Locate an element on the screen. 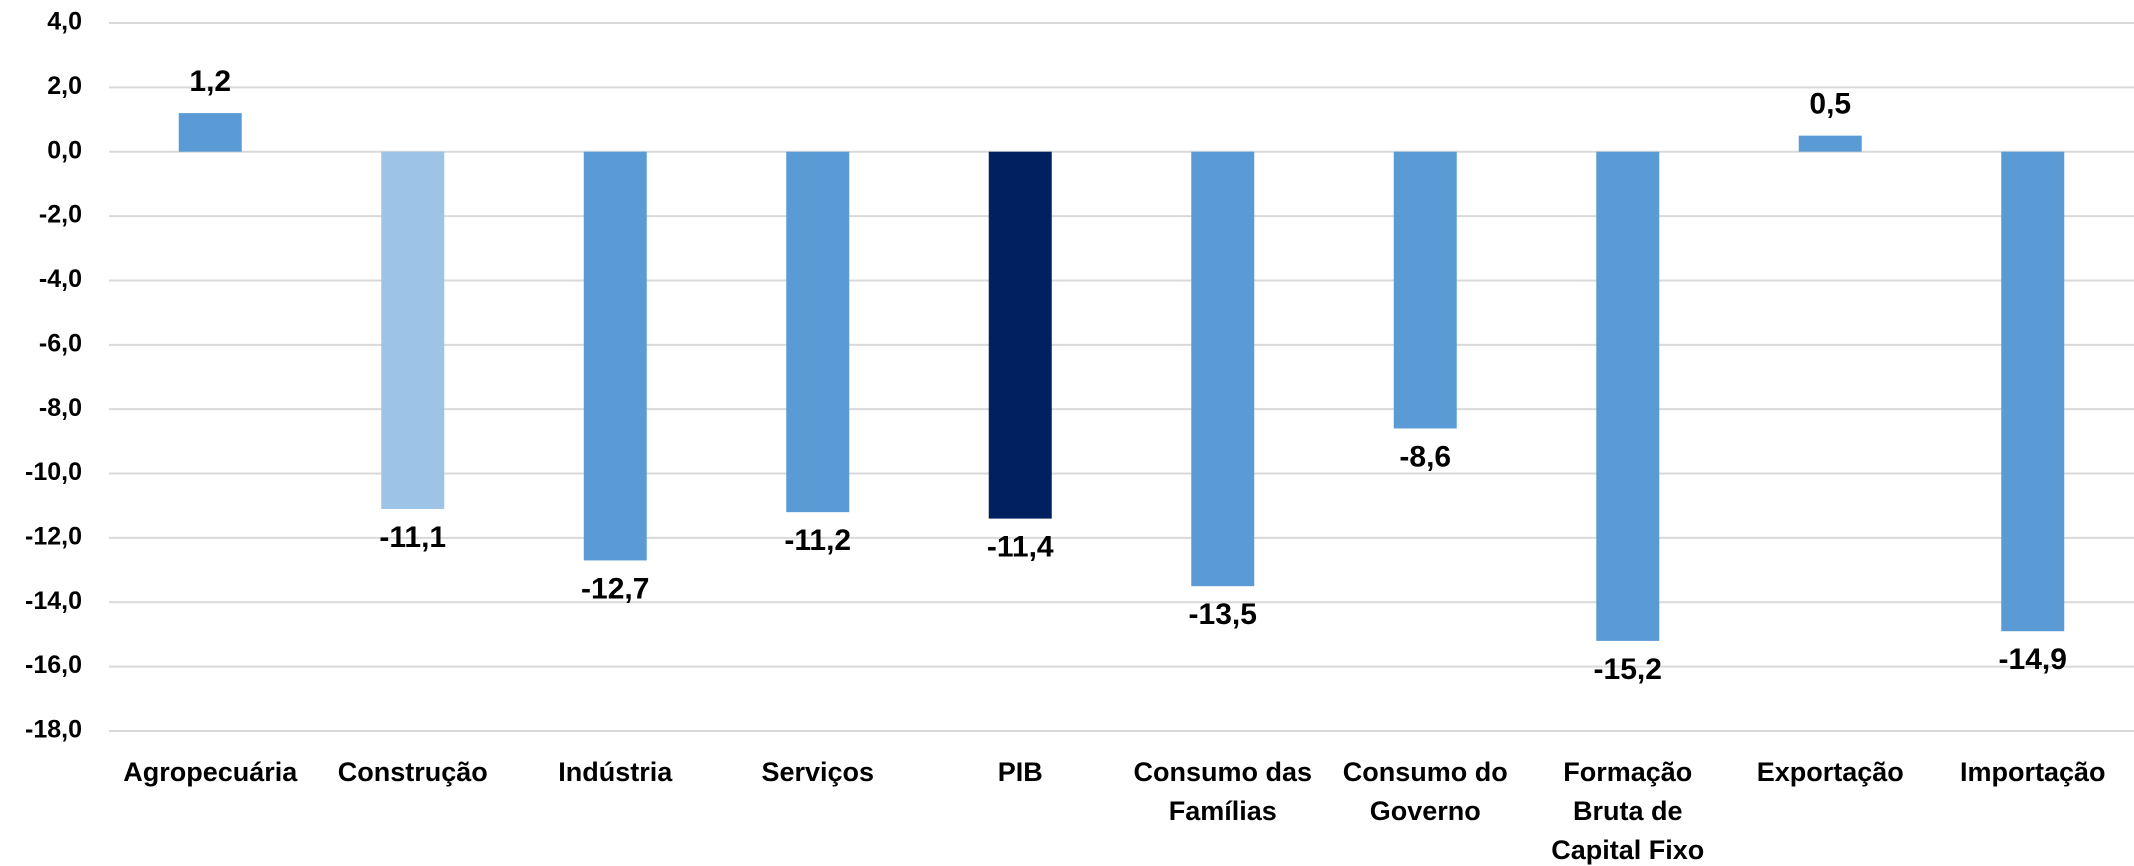  x-tick-label: Consumo do Governo is located at coordinates (1425, 791).